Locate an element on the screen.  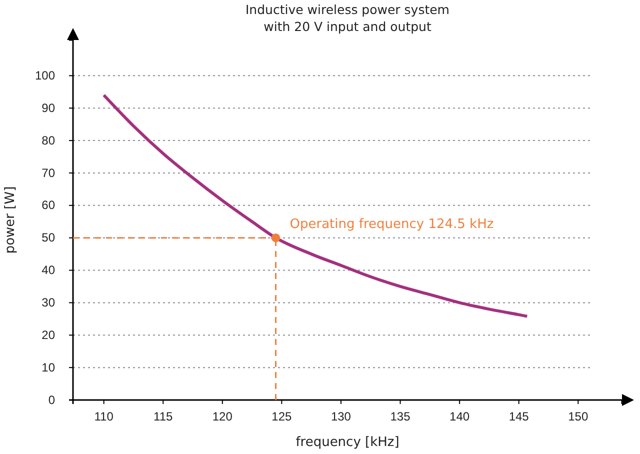
y-tick-label: 90 is located at coordinates (49, 107).